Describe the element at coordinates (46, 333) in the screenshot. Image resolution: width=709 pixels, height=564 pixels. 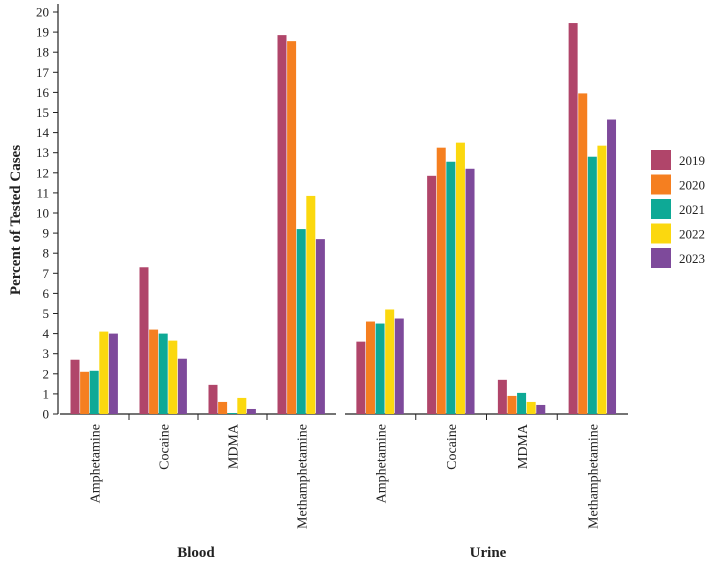
I see `y-tick-label: 4` at that location.